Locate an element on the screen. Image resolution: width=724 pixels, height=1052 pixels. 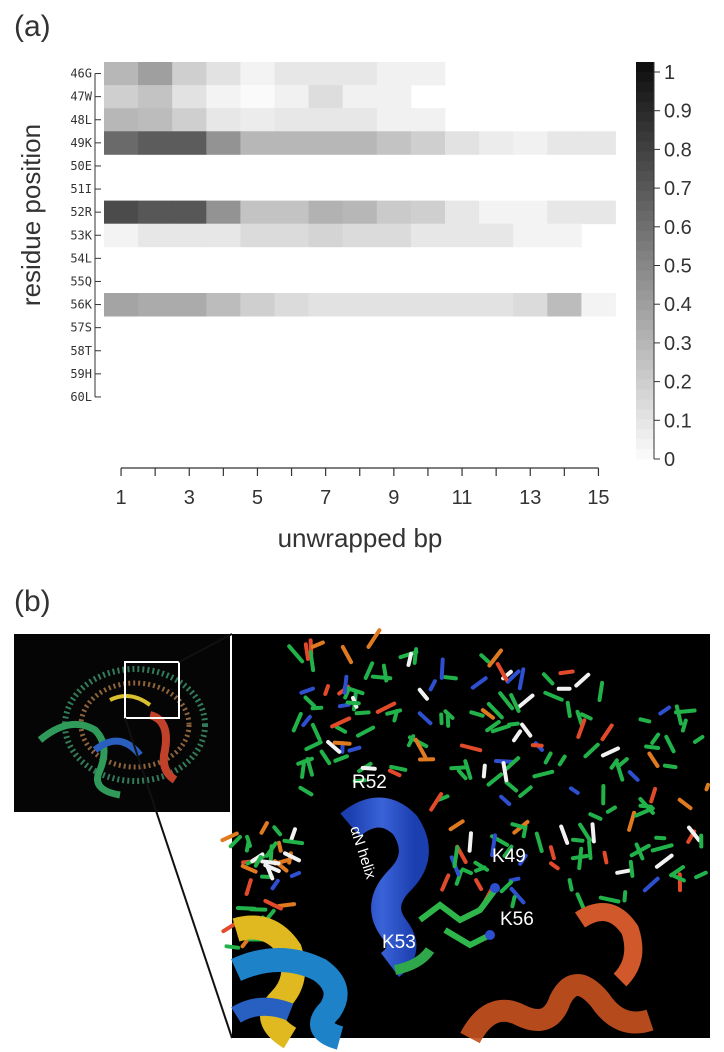
zoom-region-box is located at coordinates (152, 690).